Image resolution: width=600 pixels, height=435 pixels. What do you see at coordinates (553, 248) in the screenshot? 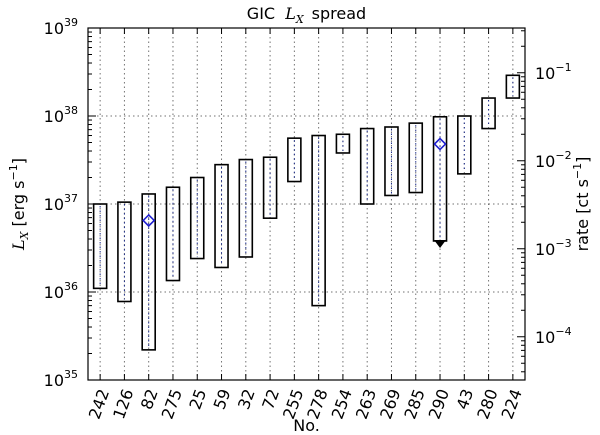
I see `y-right-tick-label: 10⁻³` at bounding box center [553, 248].